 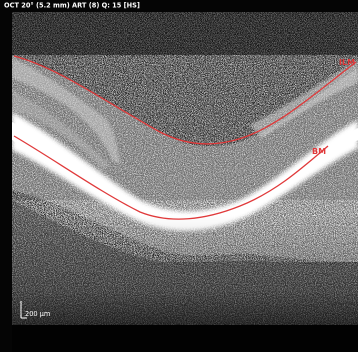 What do you see at coordinates (347, 62) in the screenshot?
I see `ilm-label: ILM` at bounding box center [347, 62].